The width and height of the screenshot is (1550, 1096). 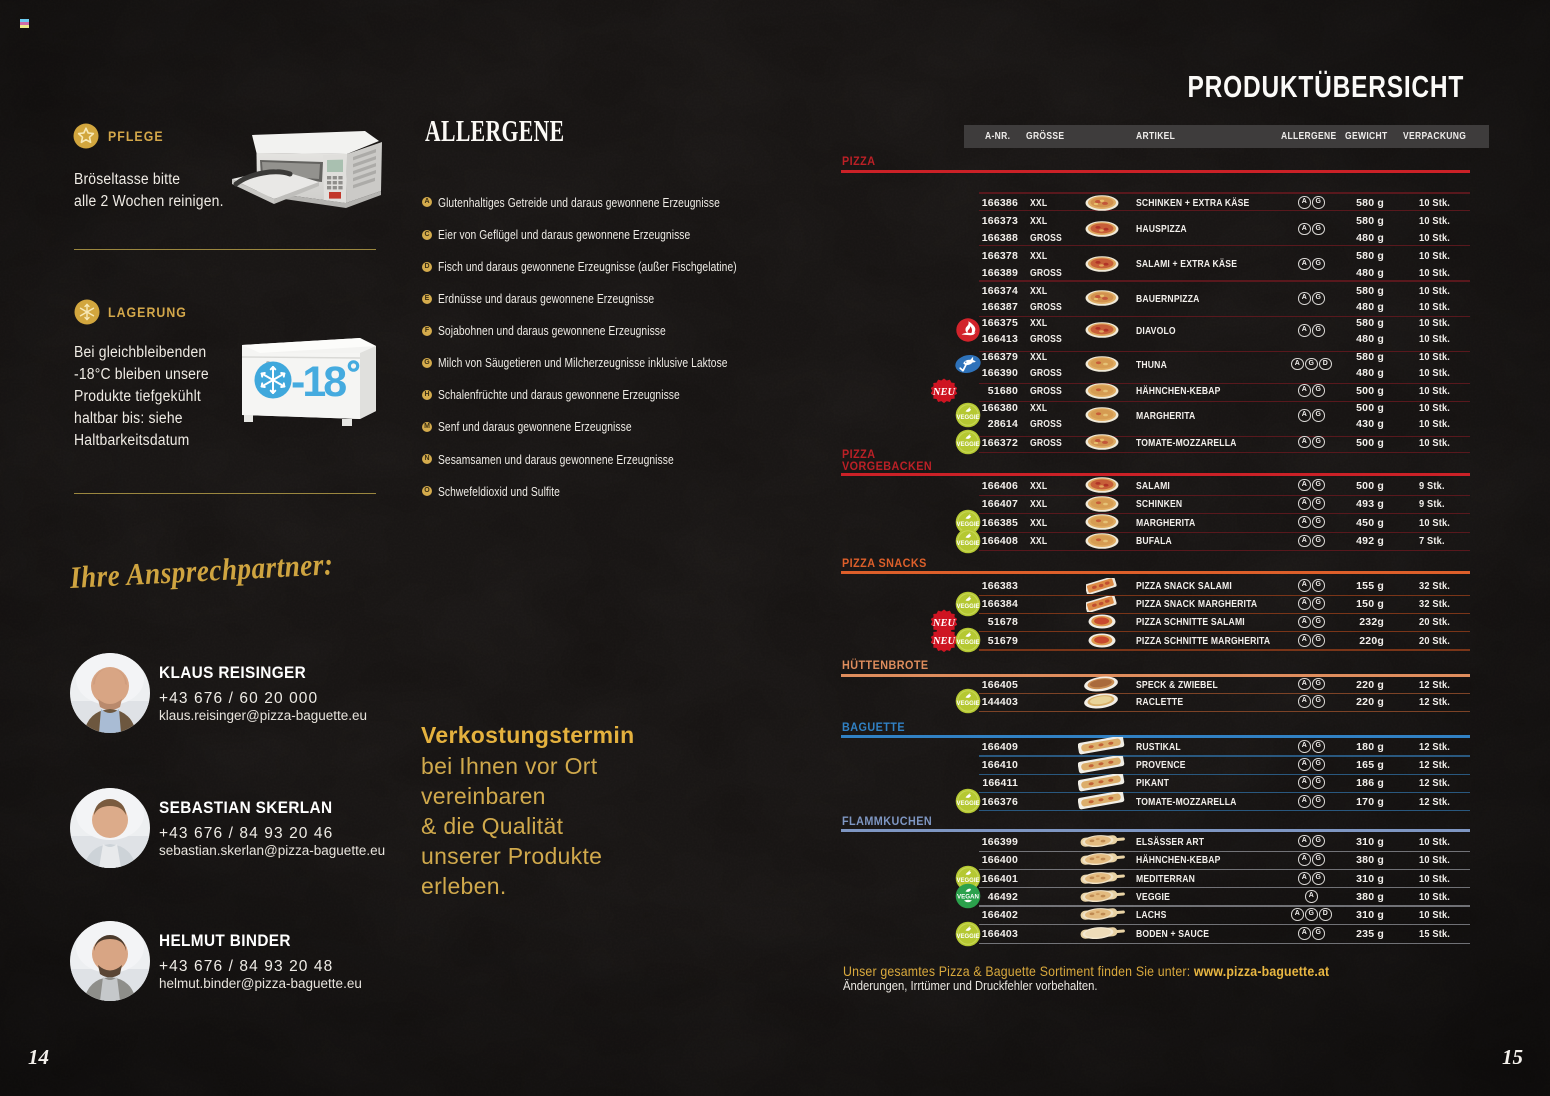 What do you see at coordinates (318, 382) in the screenshot?
I see `svg-text: -18` at bounding box center [318, 382].